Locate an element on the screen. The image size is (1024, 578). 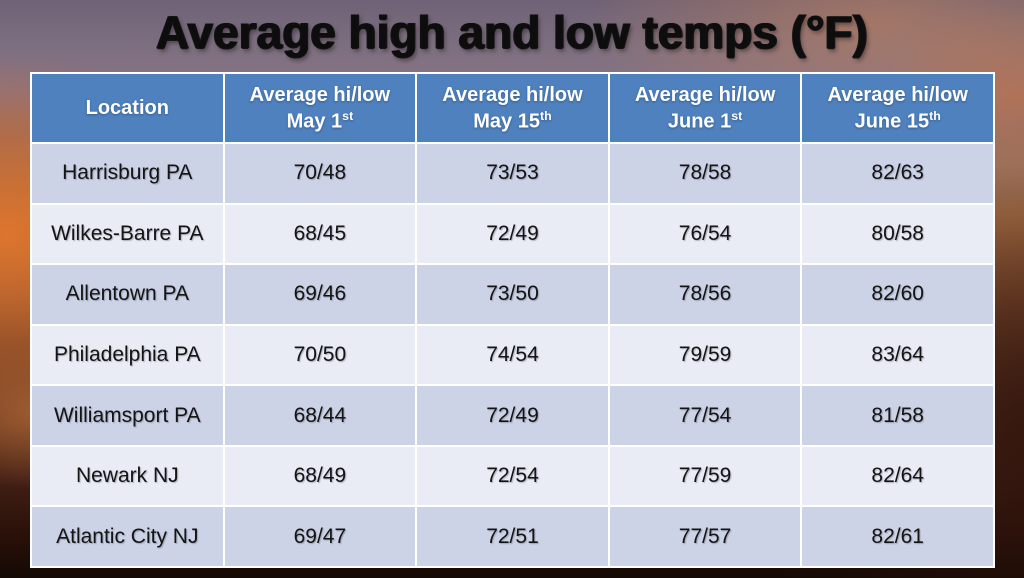
table-row: Harrisburg PA 70/48 73/53 78/58 82/63 is located at coordinates (512, 173).